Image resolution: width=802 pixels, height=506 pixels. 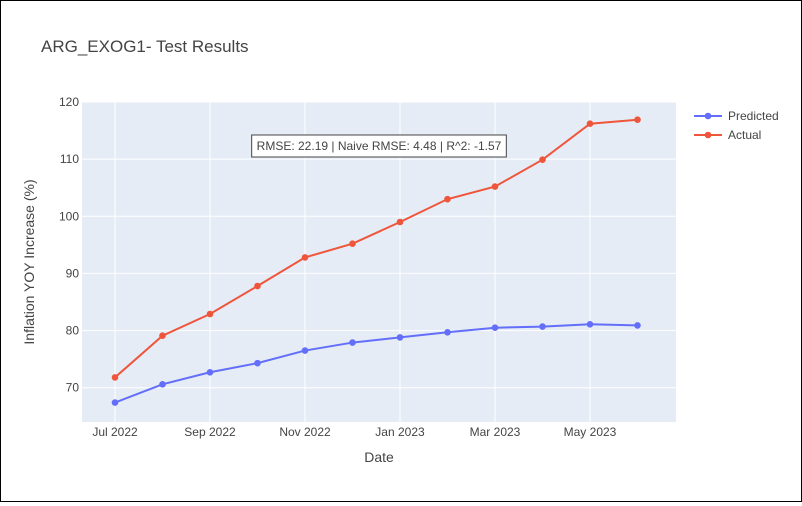 I want to click on y-tick-label: 100, so click(x=69, y=216).